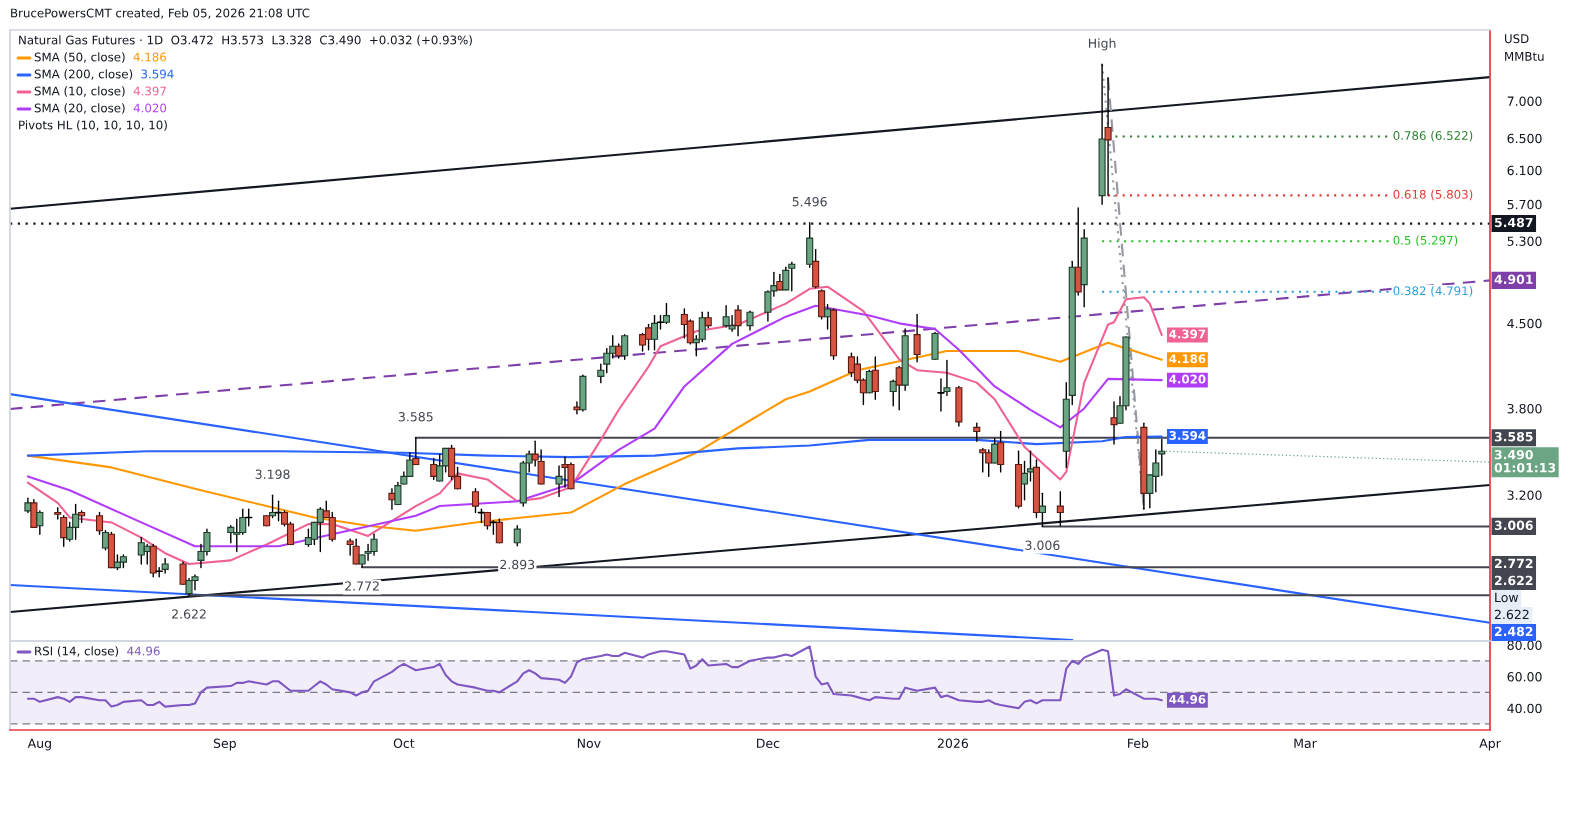 The height and width of the screenshot is (818, 1572). What do you see at coordinates (1524, 204) in the screenshot?
I see `y-tick-label: 5.700` at bounding box center [1524, 204].